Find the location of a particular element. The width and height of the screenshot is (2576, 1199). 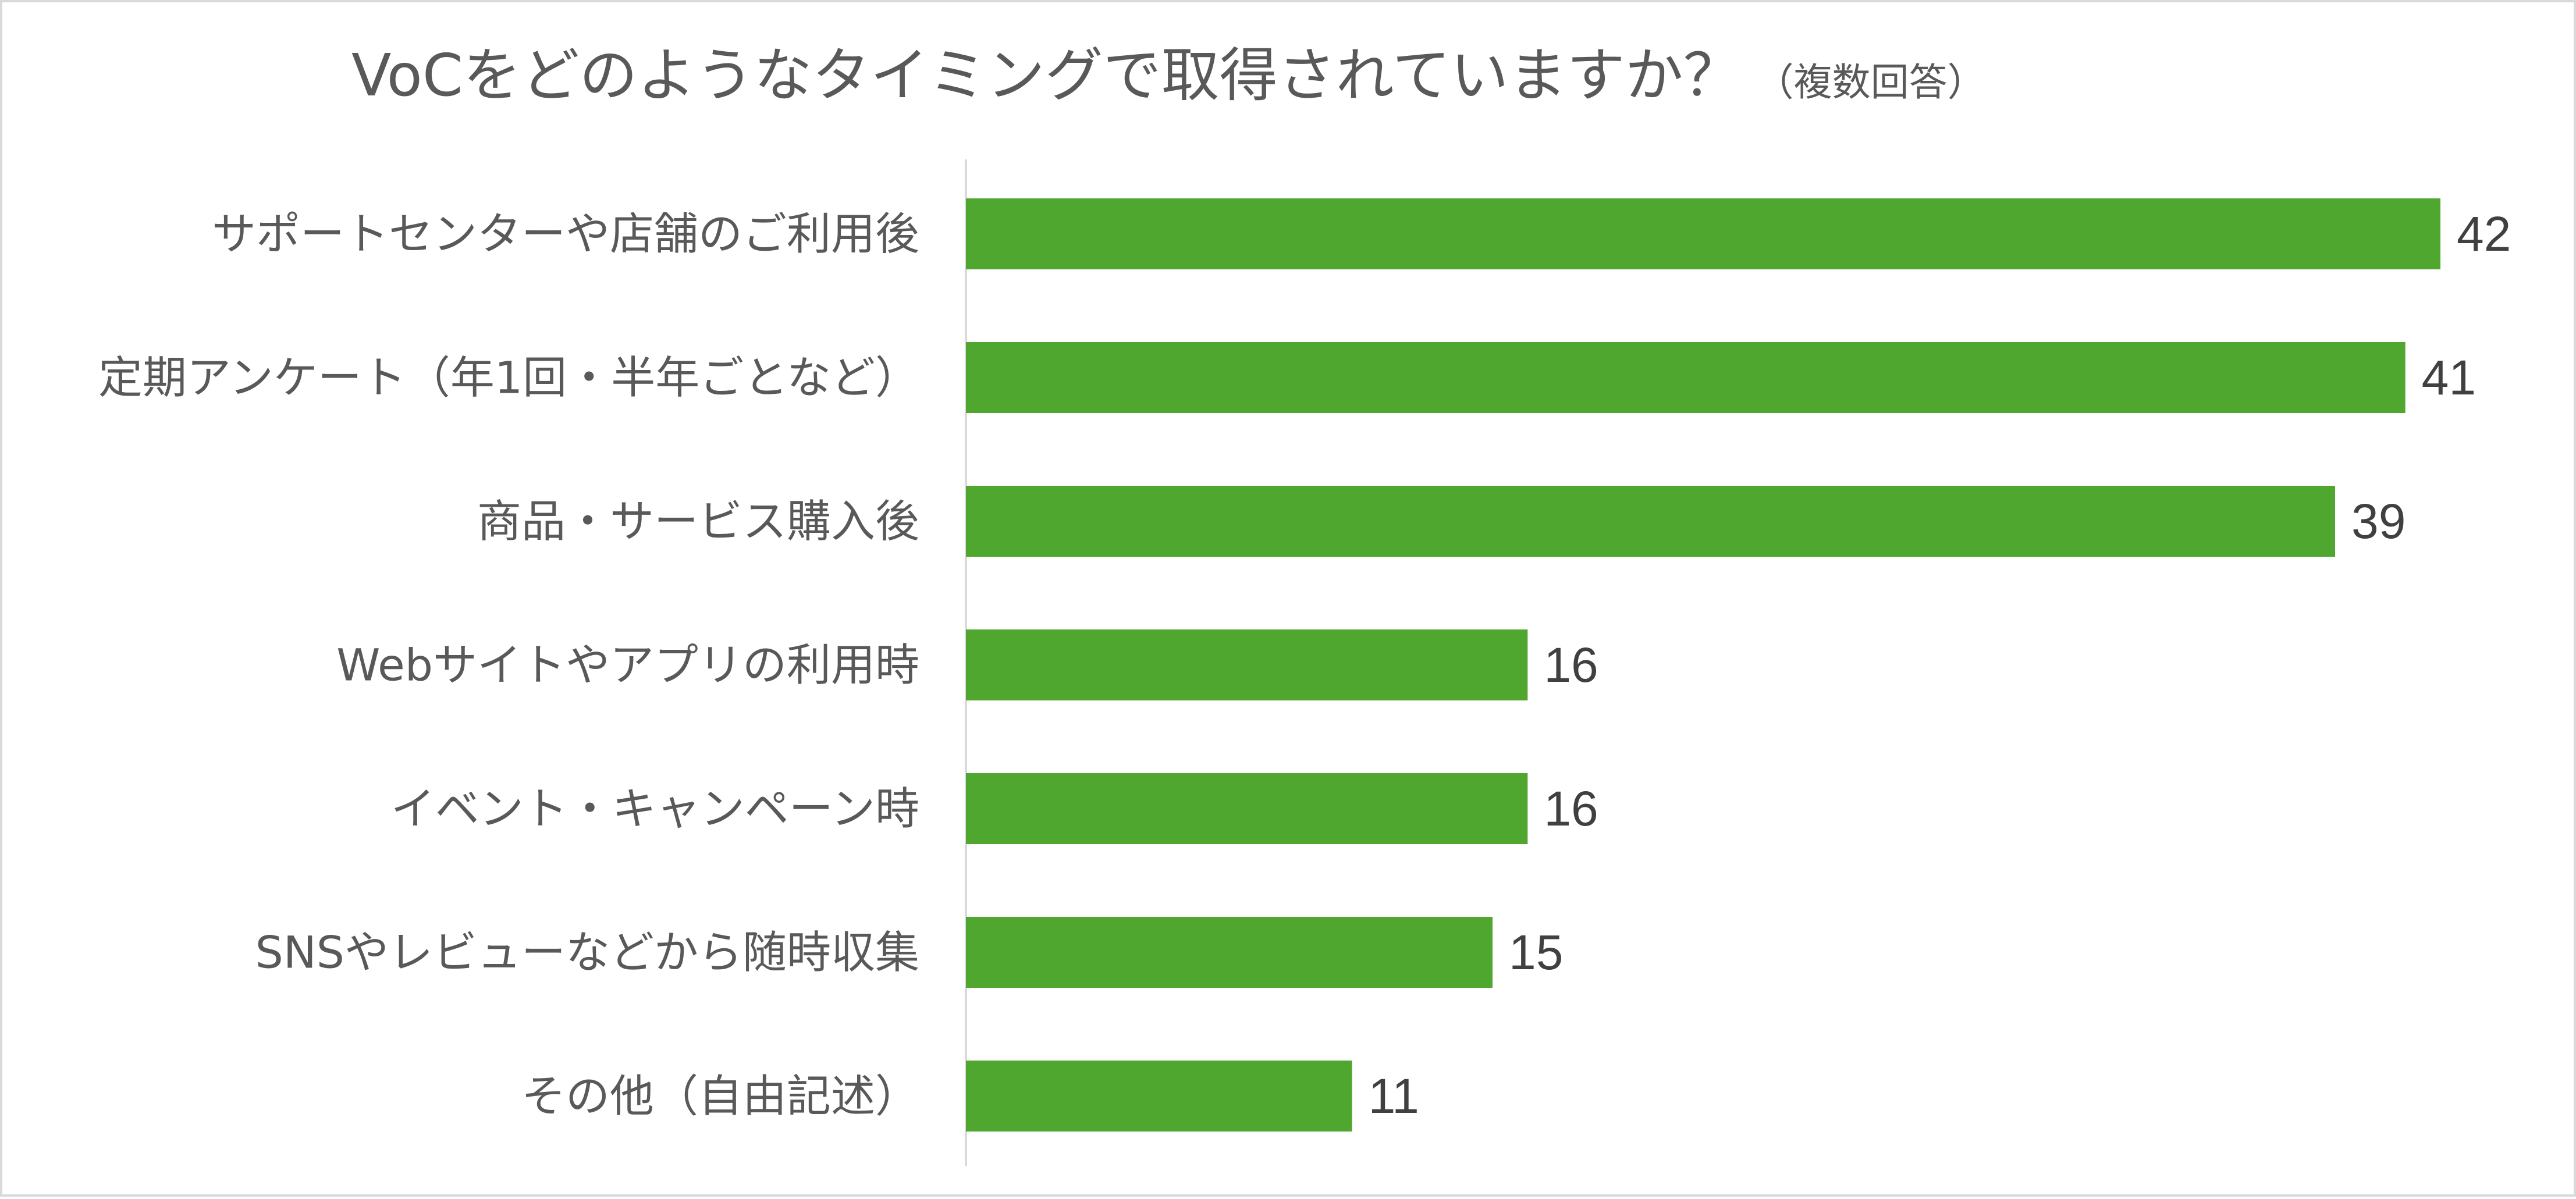

value-label-7: 11 is located at coordinates (1394, 1096).